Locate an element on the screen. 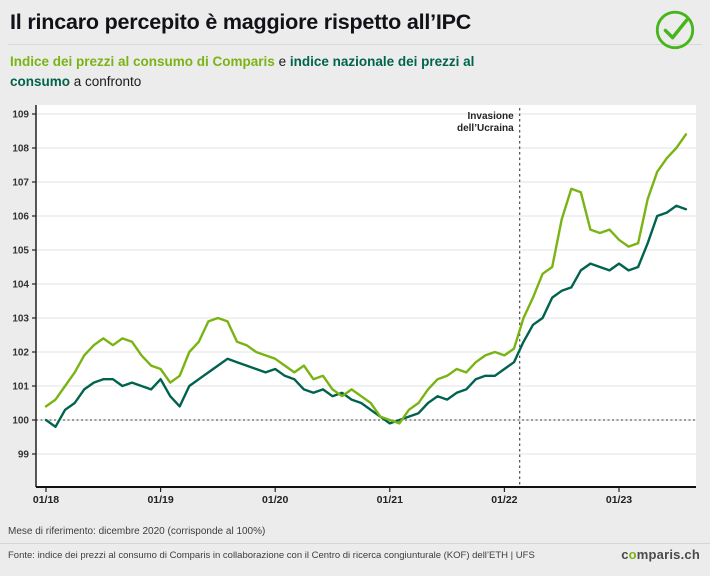 This screenshot has height=576, width=710. svg-text: 01/18 is located at coordinates (46, 500).